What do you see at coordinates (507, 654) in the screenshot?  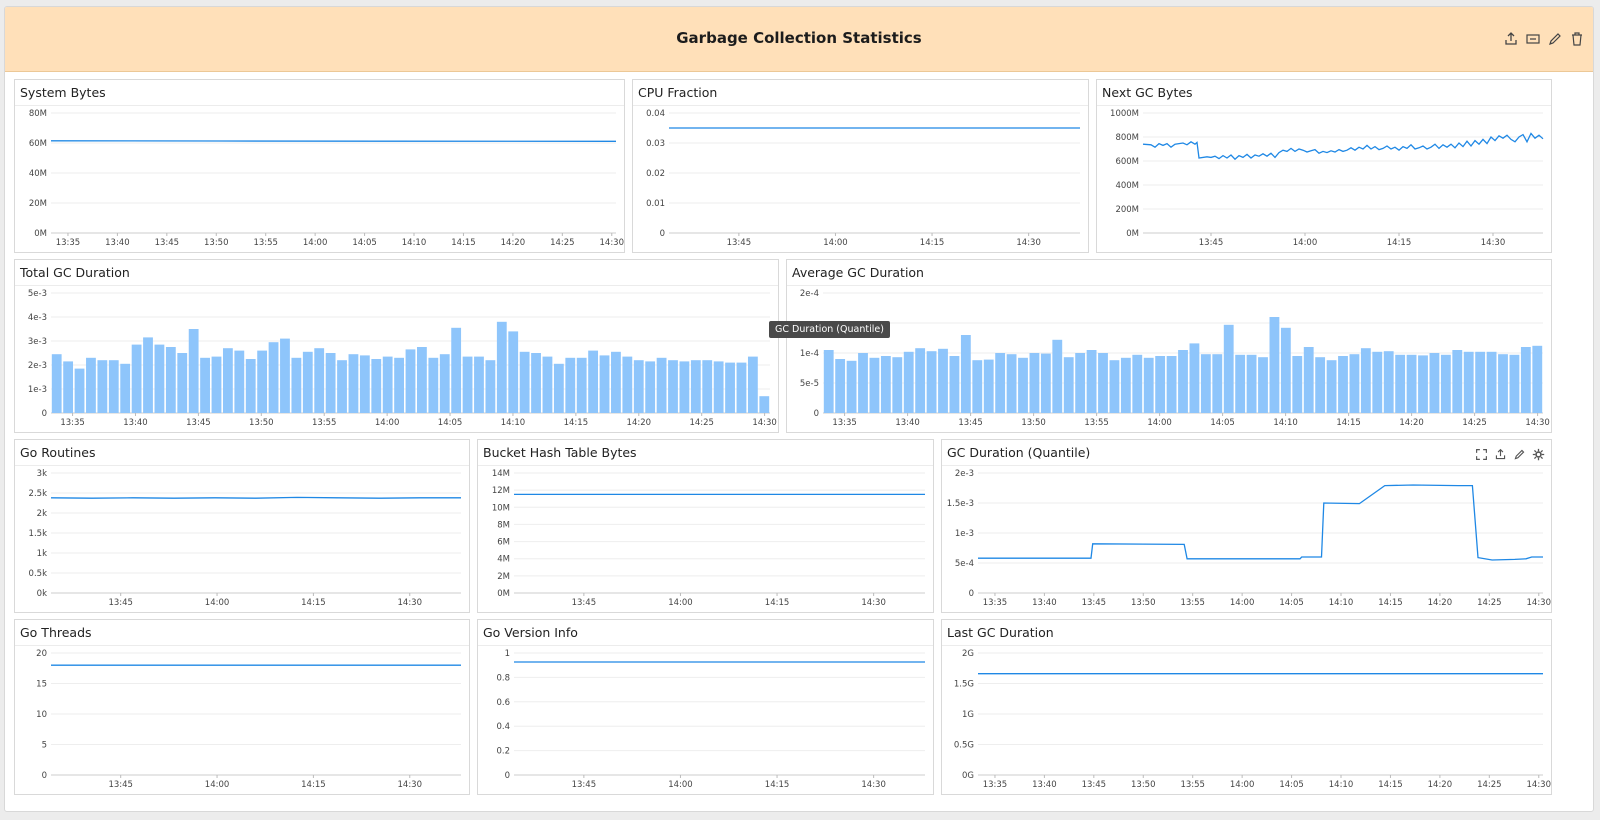 I see `y-tick-label: 1` at bounding box center [507, 654].